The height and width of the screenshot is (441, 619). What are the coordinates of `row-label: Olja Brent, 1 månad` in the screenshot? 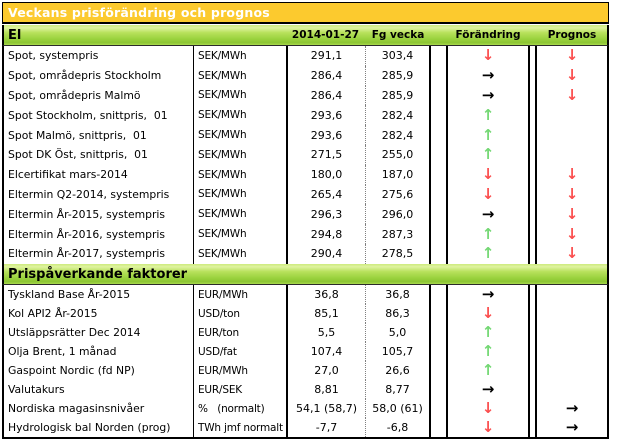 It's located at (97, 351).